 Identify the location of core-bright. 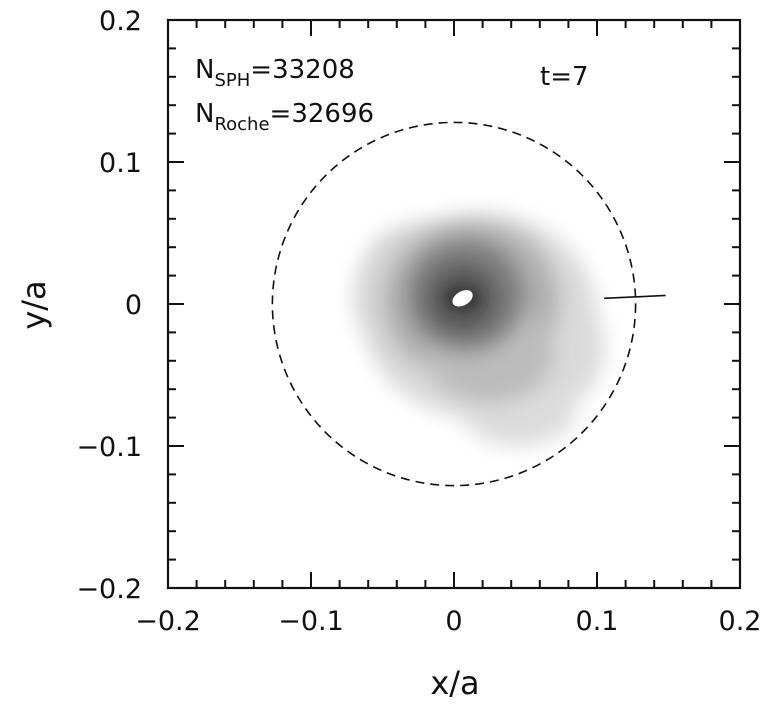
(462, 298).